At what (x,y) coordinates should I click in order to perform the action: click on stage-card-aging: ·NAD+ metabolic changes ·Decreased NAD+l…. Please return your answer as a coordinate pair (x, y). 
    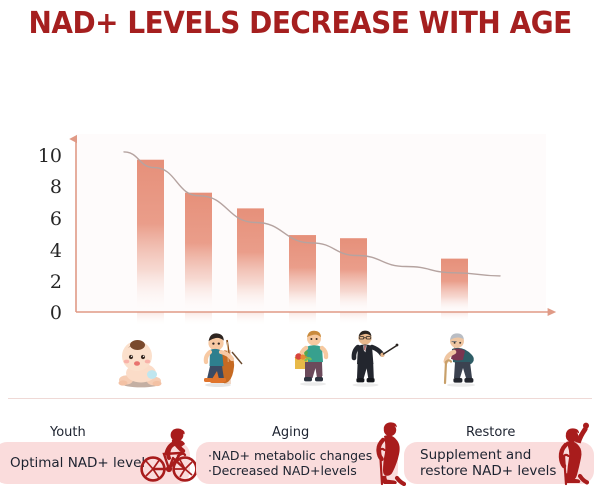
    Looking at the image, I should click on (297, 463).